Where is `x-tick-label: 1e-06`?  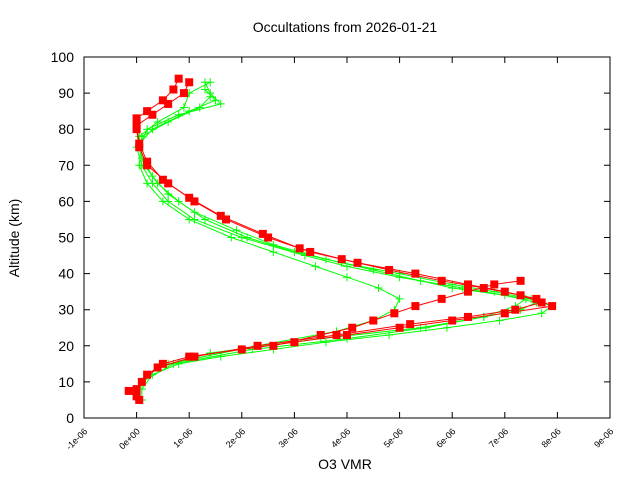 x-tick-label: 1e-06 is located at coordinates (182, 437).